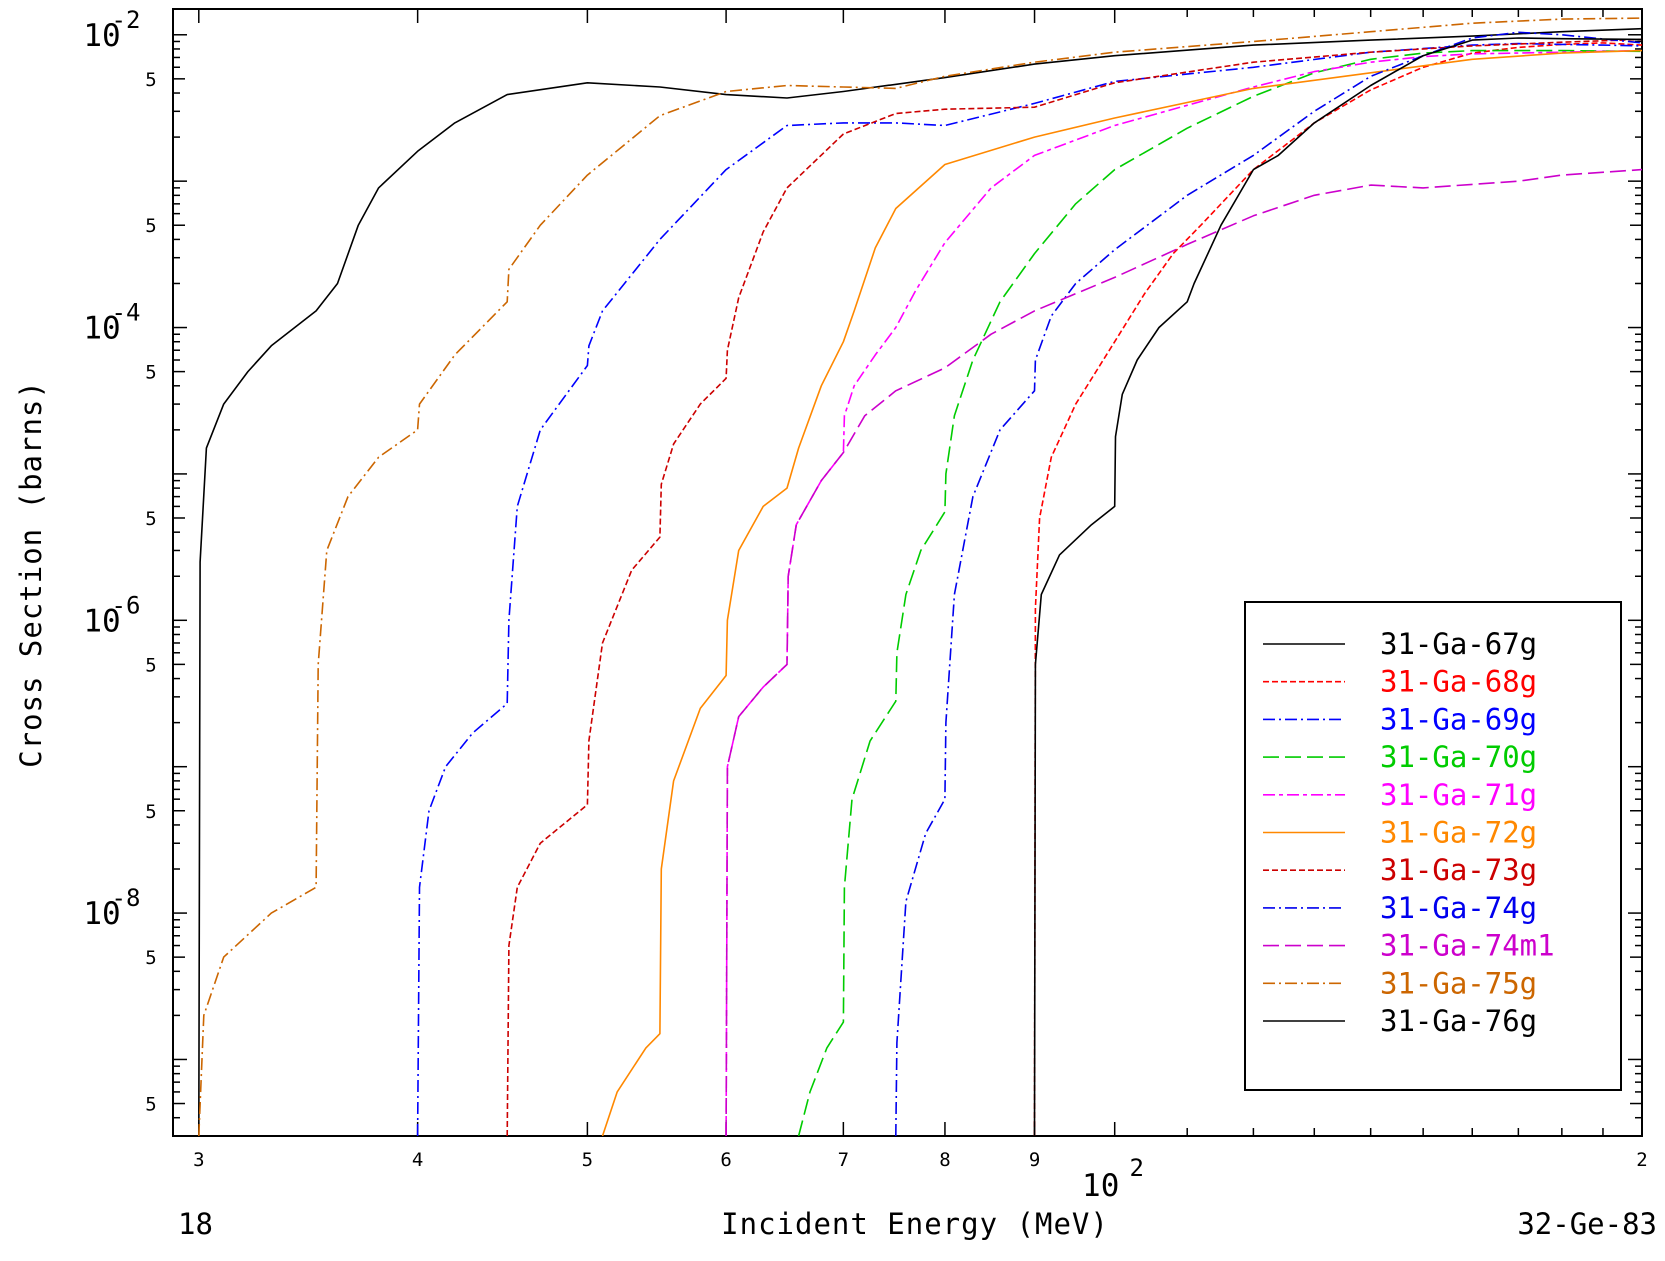 This screenshot has height=1261, width=1665. Describe the element at coordinates (1136, 1168) in the screenshot. I see `x-decade-exponent: 2` at that location.